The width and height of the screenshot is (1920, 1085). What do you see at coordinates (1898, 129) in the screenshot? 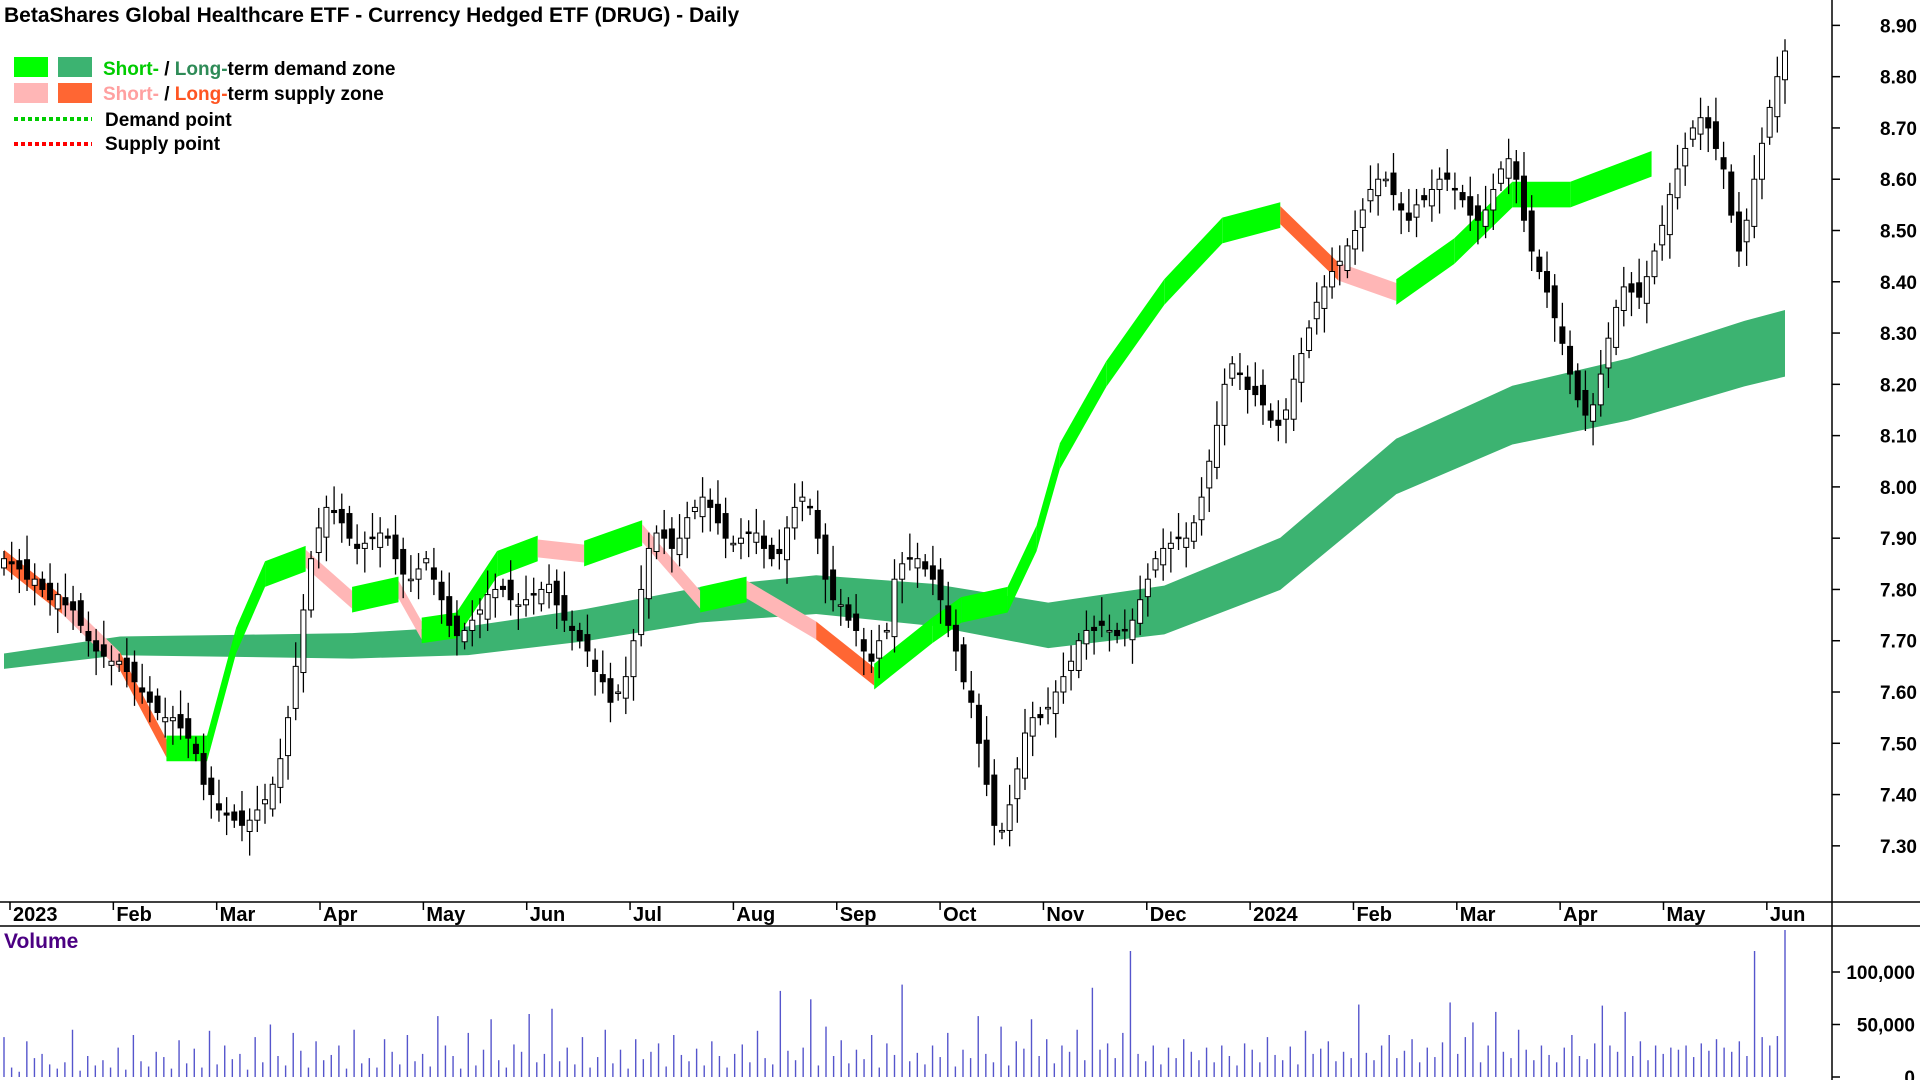
I see `y-tick-label: 8.70` at bounding box center [1898, 129].